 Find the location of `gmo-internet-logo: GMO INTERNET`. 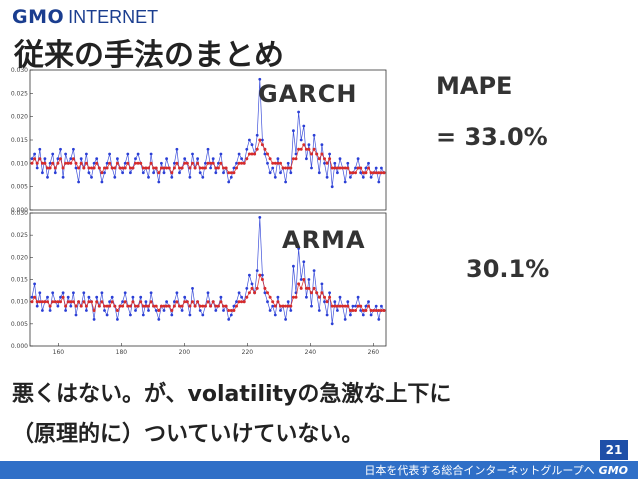

gmo-internet-logo: GMO INTERNET is located at coordinates (85, 17).